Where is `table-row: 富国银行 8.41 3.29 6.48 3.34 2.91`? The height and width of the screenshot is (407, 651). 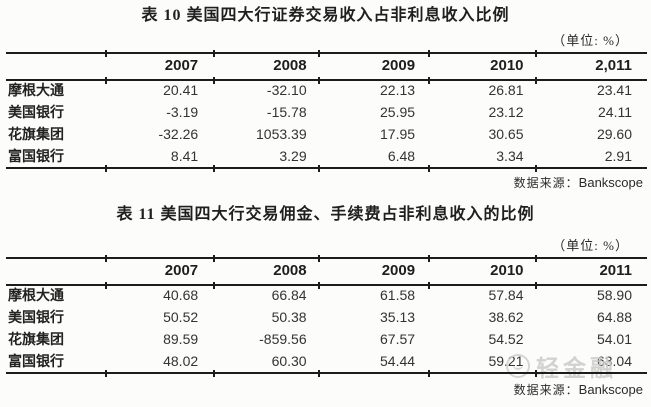 table-row: 富国银行 8.41 3.29 6.48 3.34 2.91 is located at coordinates (326, 156).